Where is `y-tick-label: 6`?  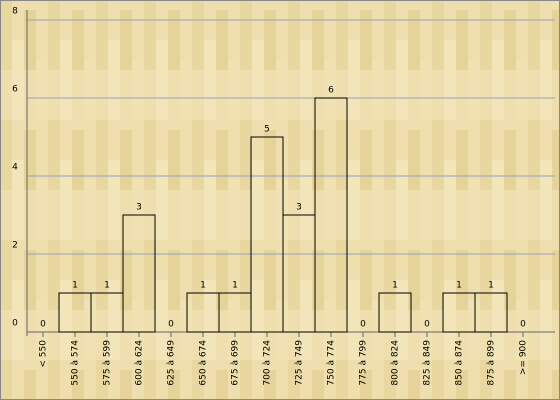
y-tick-label: 6 is located at coordinates (15, 90).